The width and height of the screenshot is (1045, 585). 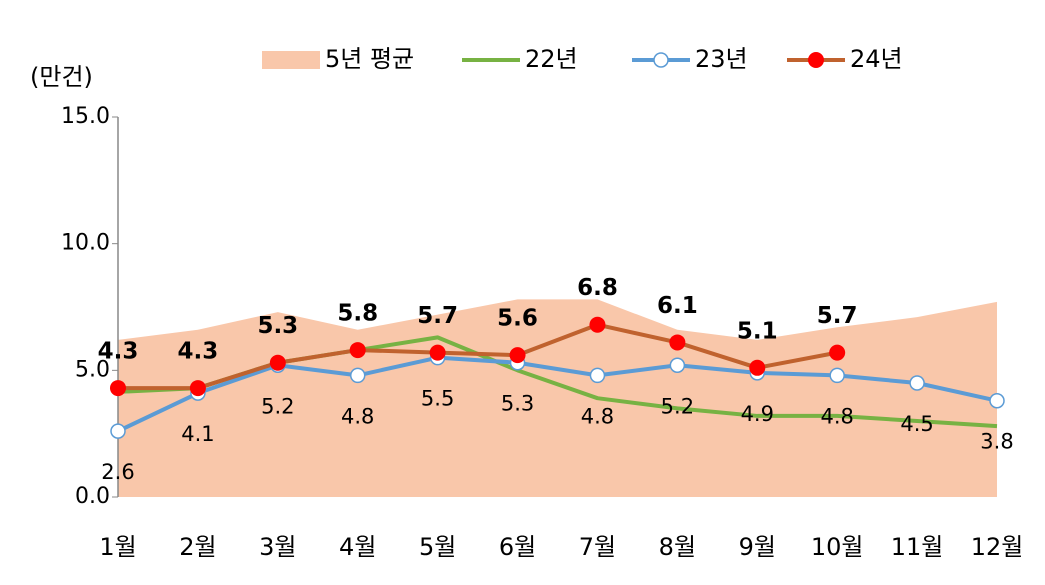 What do you see at coordinates (517, 547) in the screenshot?
I see `x-tick-label: 6월` at bounding box center [517, 547].